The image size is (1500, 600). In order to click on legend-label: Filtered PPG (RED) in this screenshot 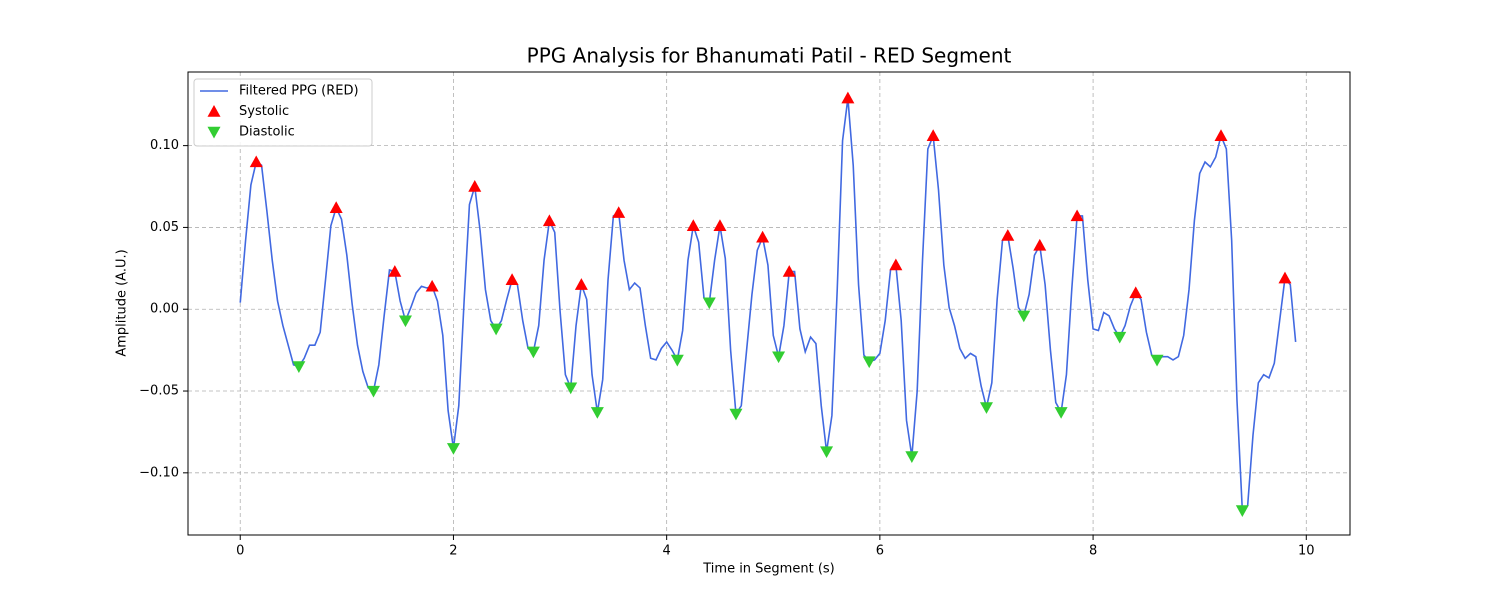, I will do `click(299, 91)`.